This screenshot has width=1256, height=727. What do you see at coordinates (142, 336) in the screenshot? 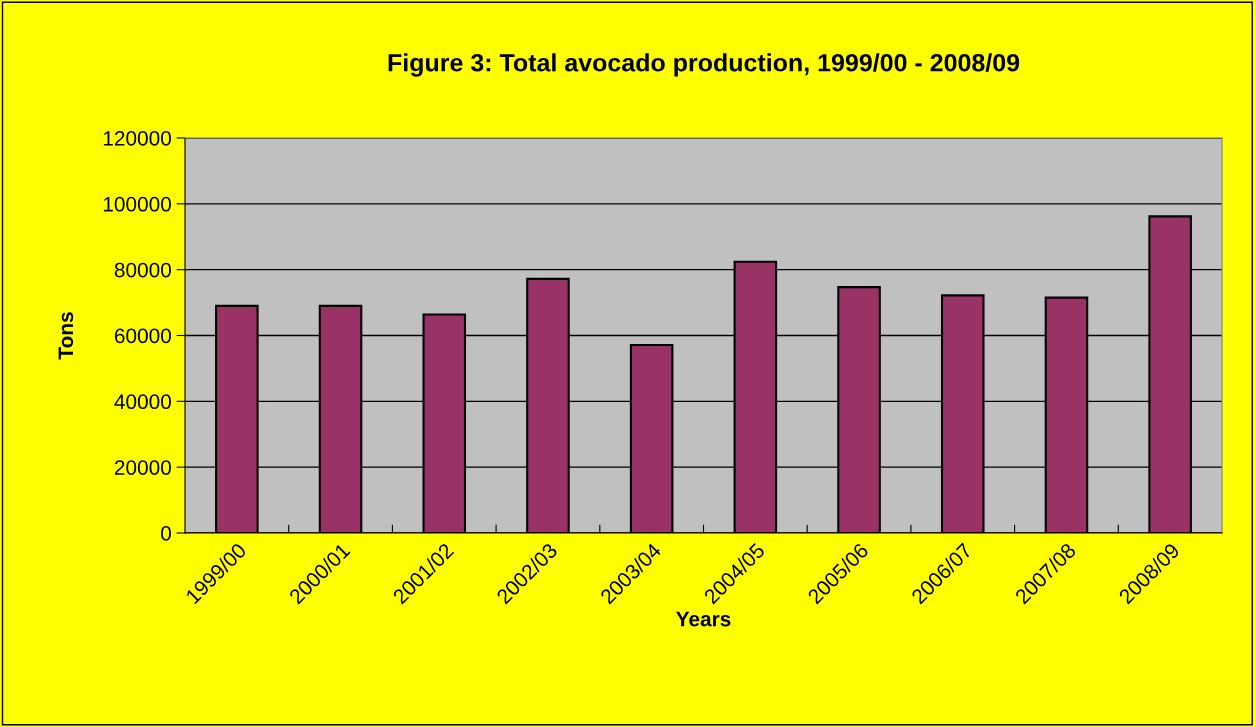
I see `y-tick-label: 60000` at bounding box center [142, 336].